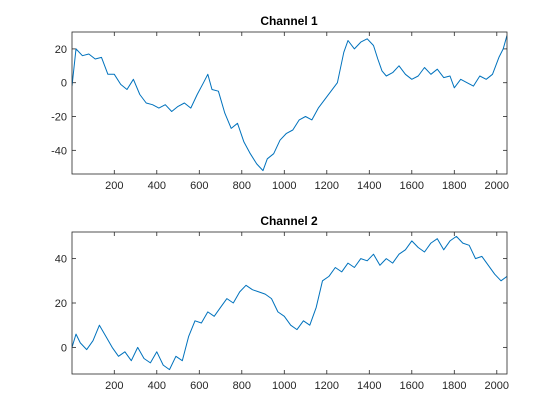 This screenshot has width=560, height=420. I want to click on channel-1-xtick-label: 1400, so click(369, 186).